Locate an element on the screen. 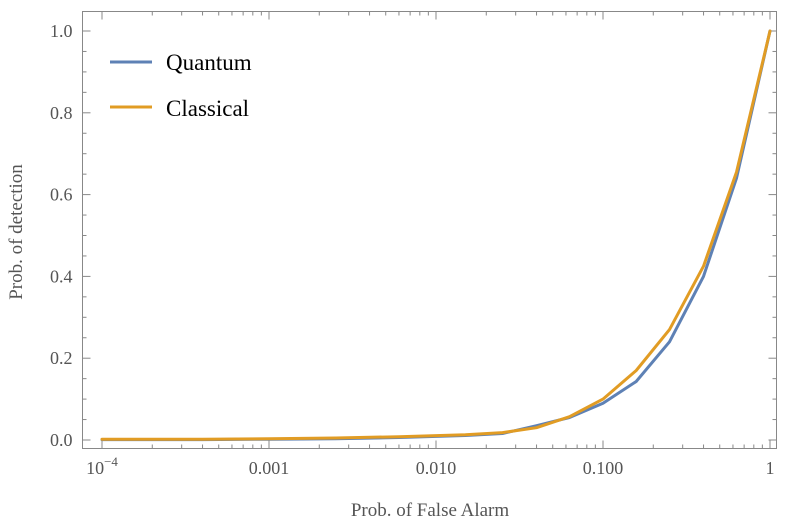 The image size is (789, 524). x-tick-label: 10−4 is located at coordinates (102, 466).